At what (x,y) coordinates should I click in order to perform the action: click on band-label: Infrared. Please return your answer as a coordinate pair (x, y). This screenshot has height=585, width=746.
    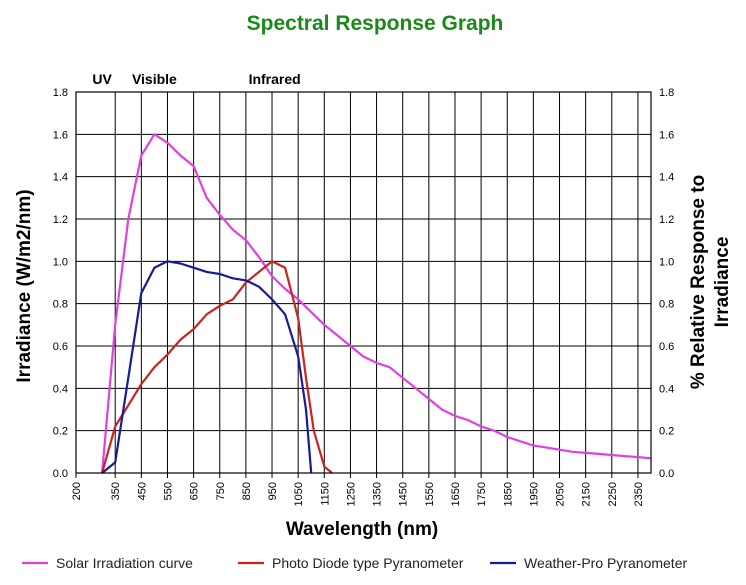
    Looking at the image, I should click on (275, 79).